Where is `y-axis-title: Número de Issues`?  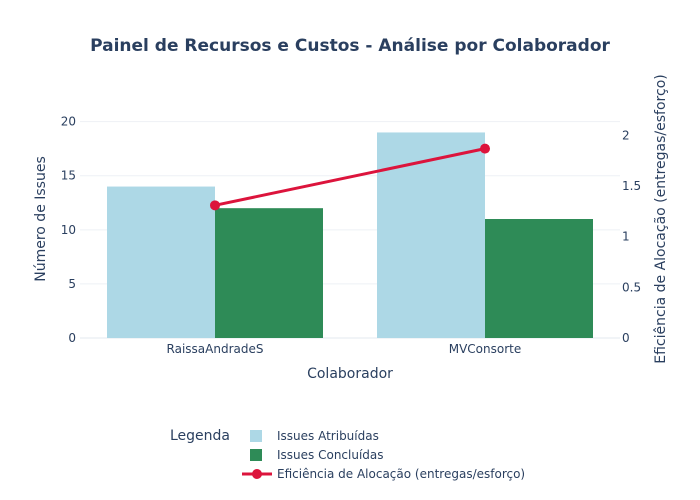
y-axis-title: Número de Issues is located at coordinates (41, 219).